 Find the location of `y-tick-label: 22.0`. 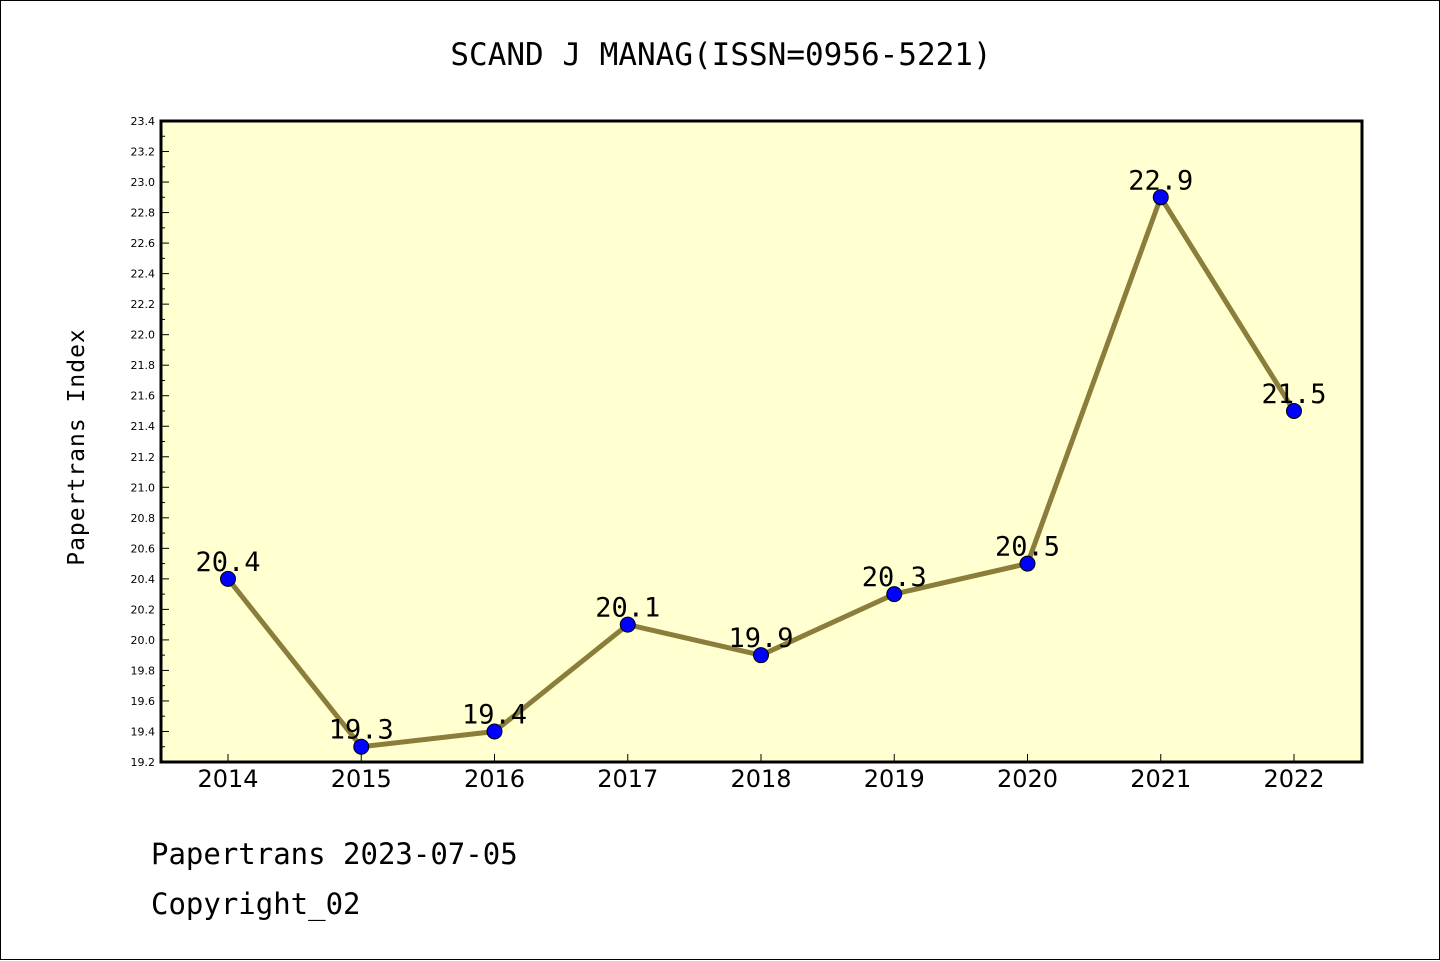

y-tick-label: 22.0 is located at coordinates (143, 335).